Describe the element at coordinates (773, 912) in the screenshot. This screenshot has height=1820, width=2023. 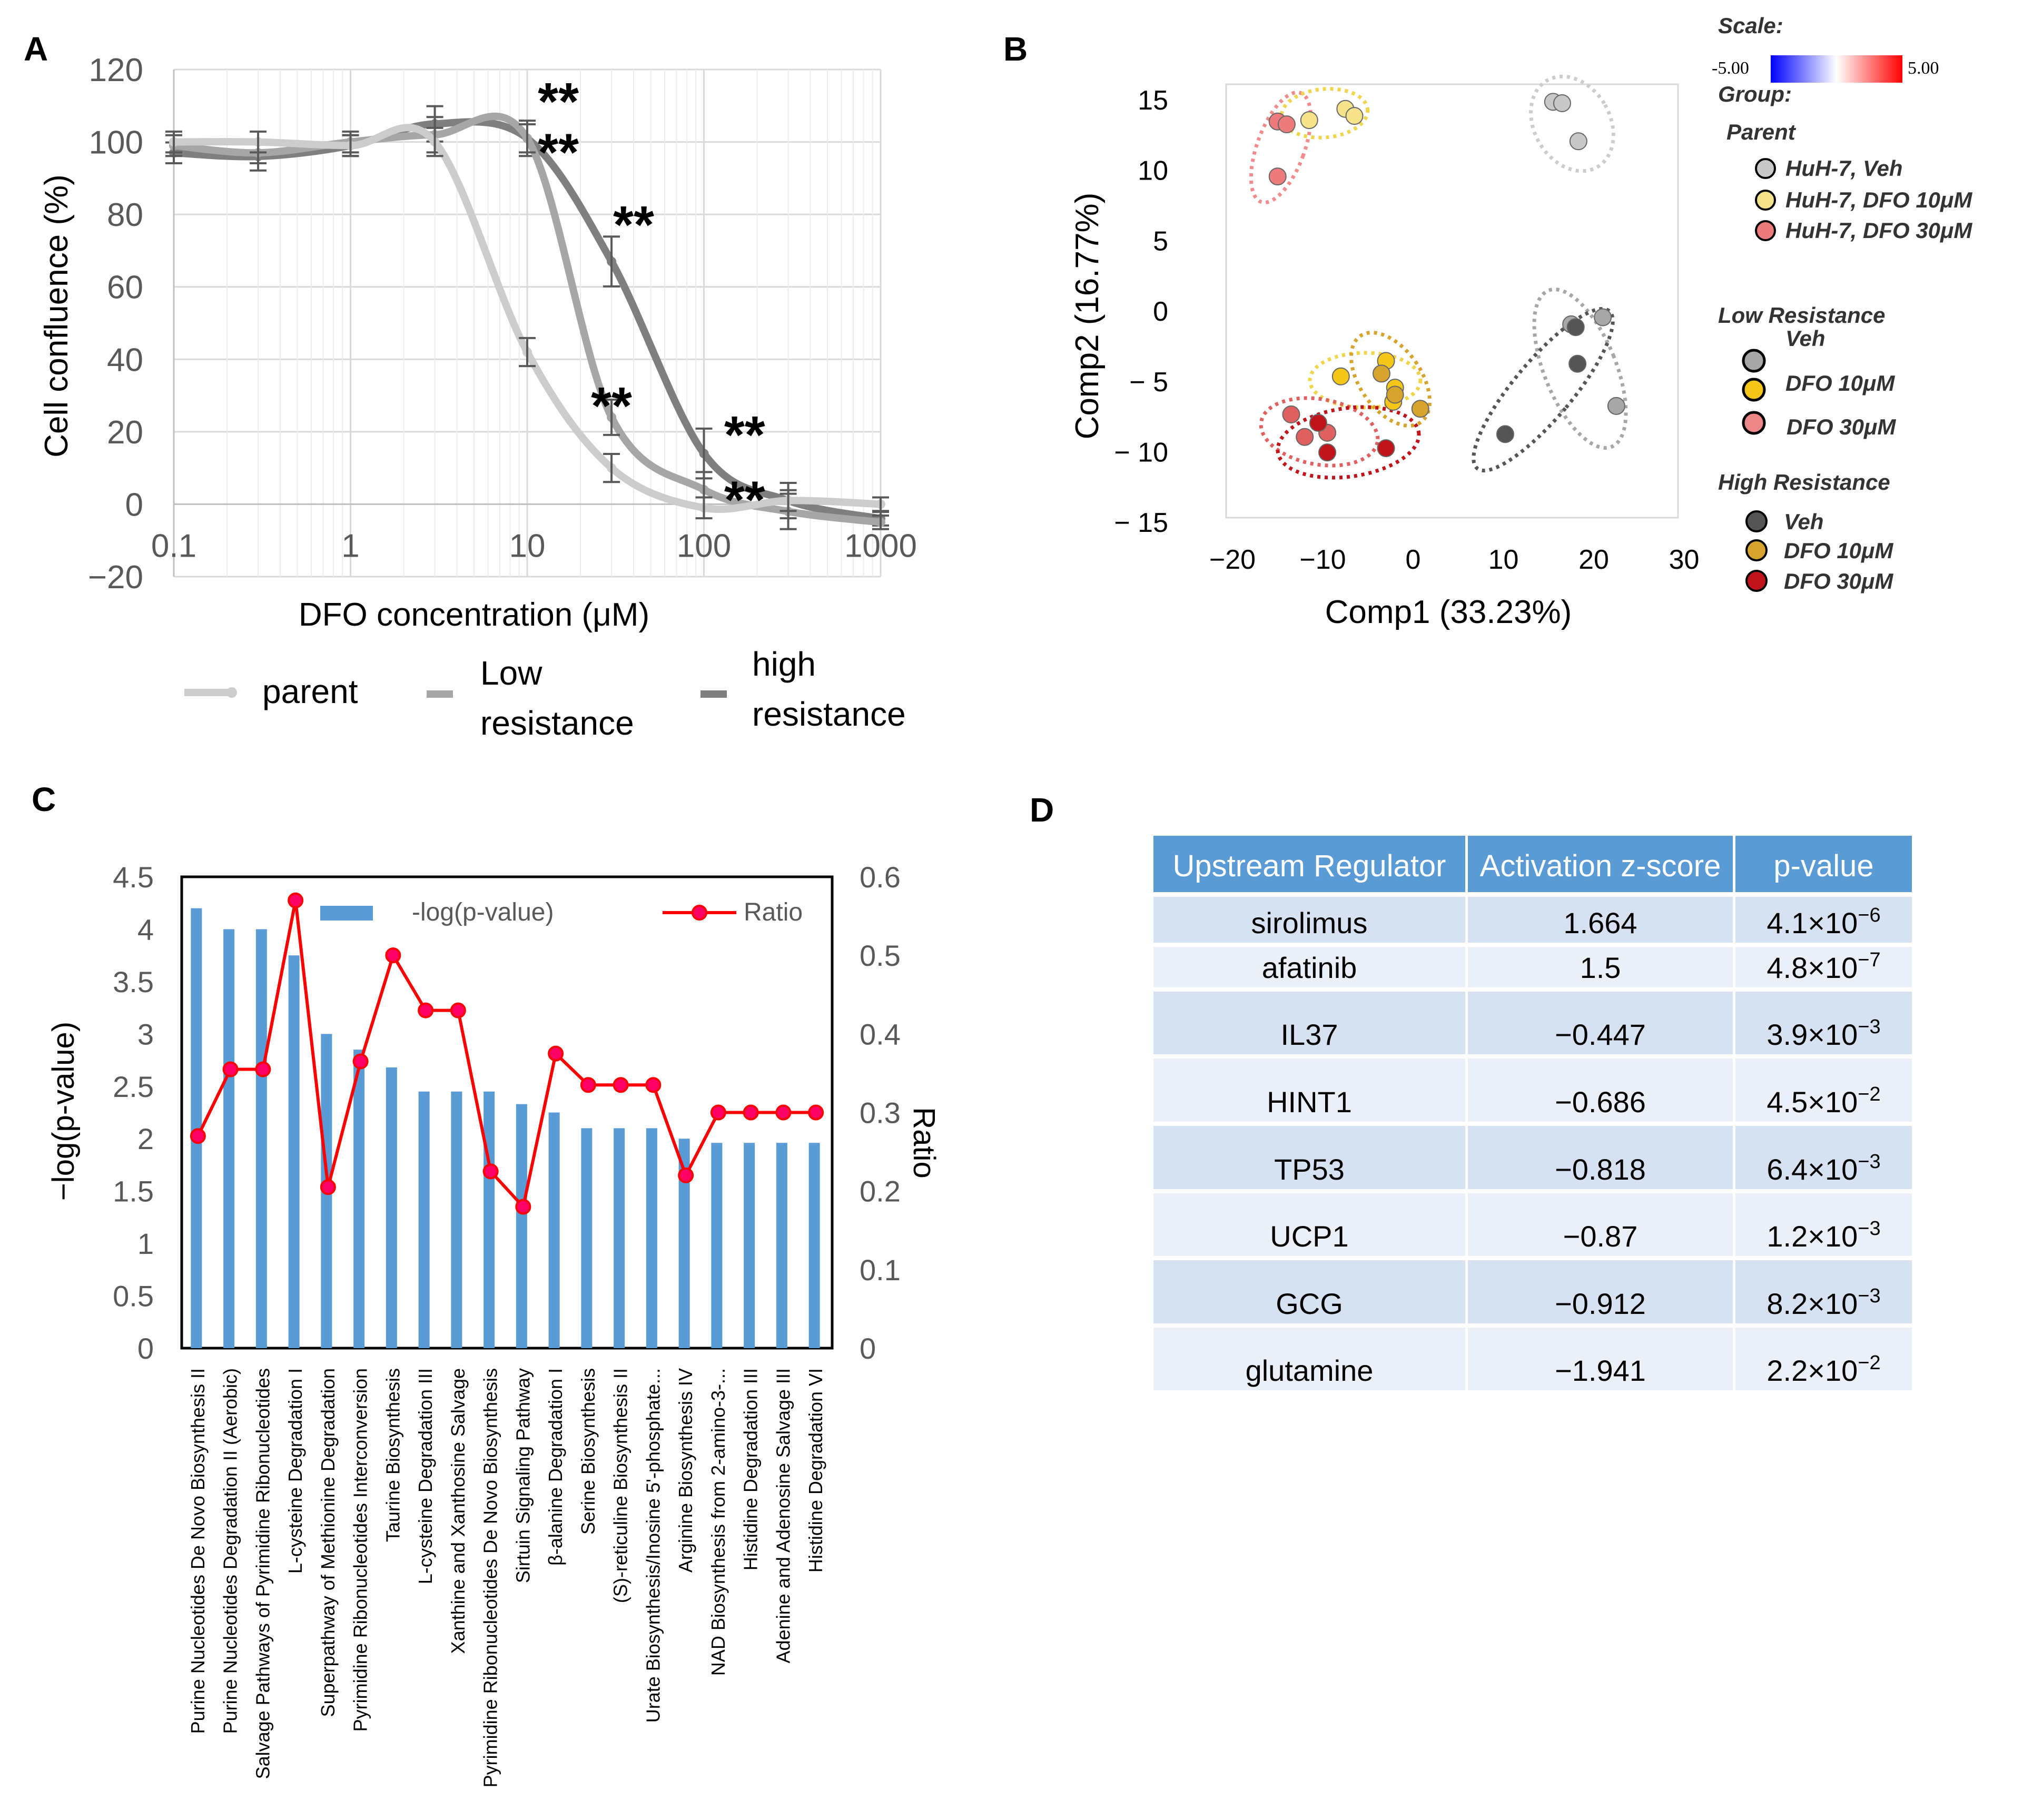
I see `legend-ratio-label: Ratio` at that location.